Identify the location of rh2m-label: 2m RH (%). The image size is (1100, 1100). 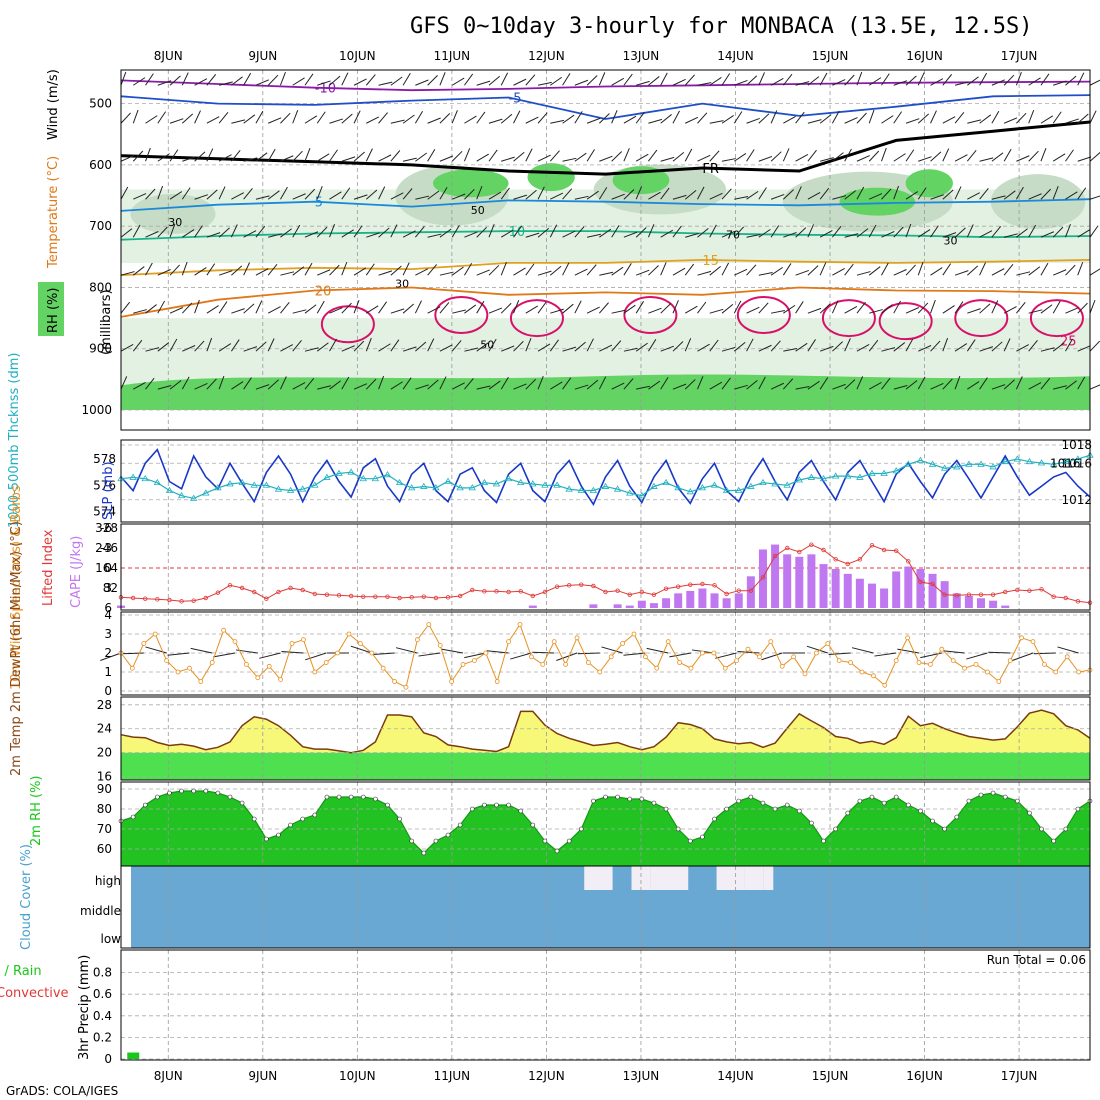
(36, 810).